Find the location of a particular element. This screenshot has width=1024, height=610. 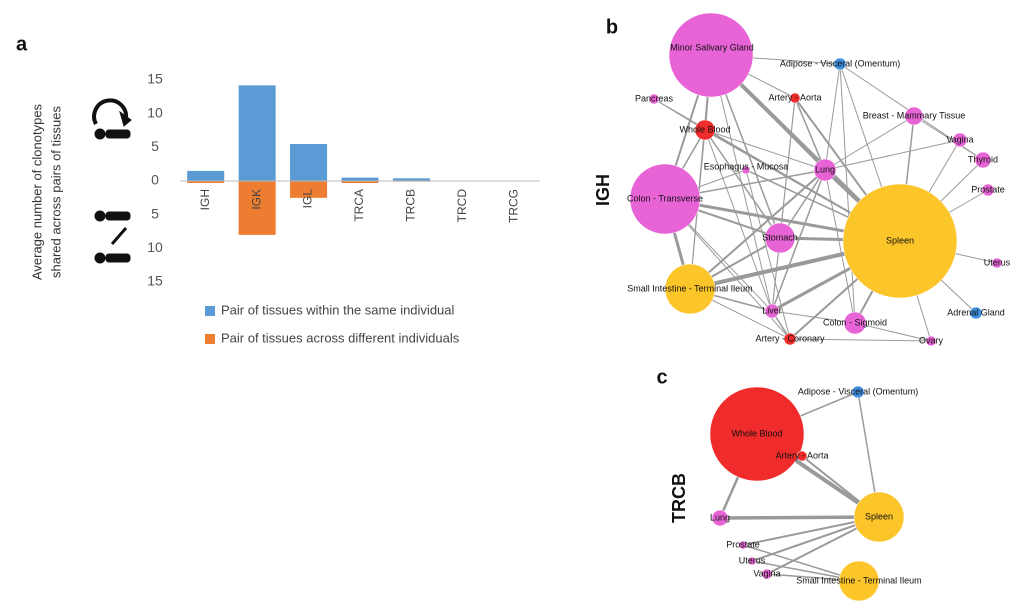

y-tick-label: 0 is located at coordinates (155, 180).